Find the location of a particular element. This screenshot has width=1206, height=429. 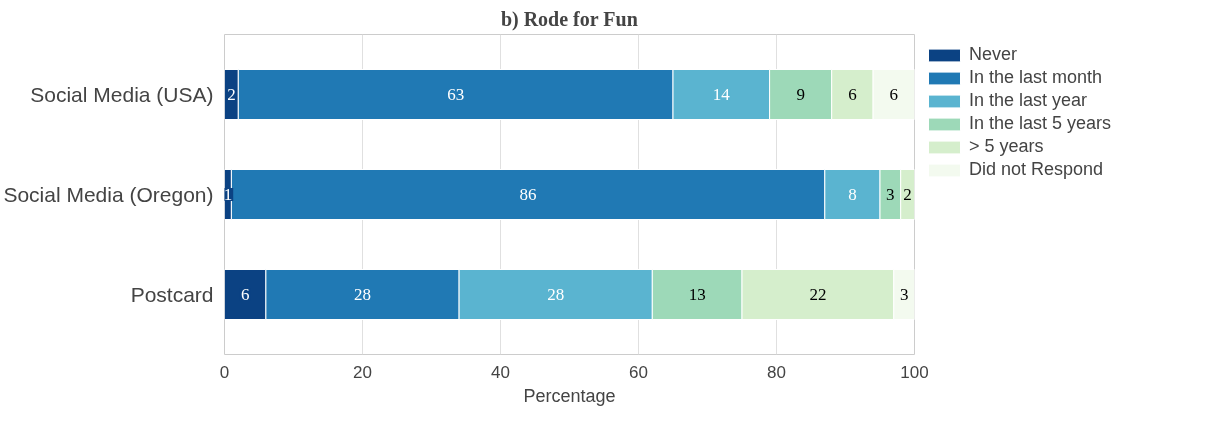

legend-label: Did not Respond is located at coordinates (1036, 169).